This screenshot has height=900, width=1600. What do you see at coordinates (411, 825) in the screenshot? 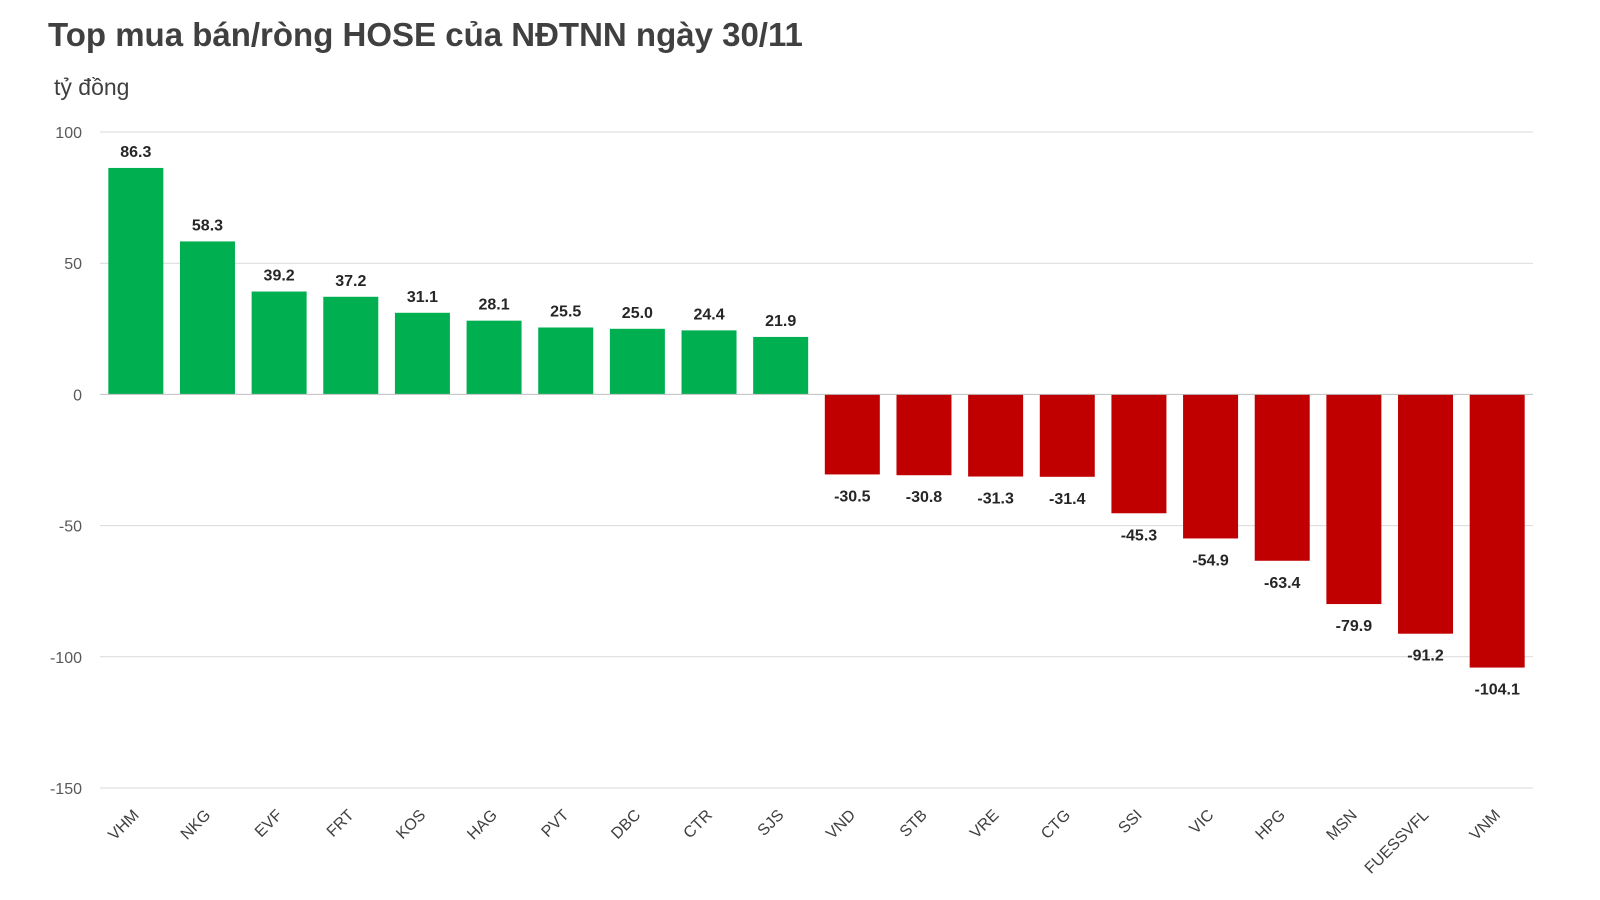
I see `x-tick-label: KOS` at bounding box center [411, 825].